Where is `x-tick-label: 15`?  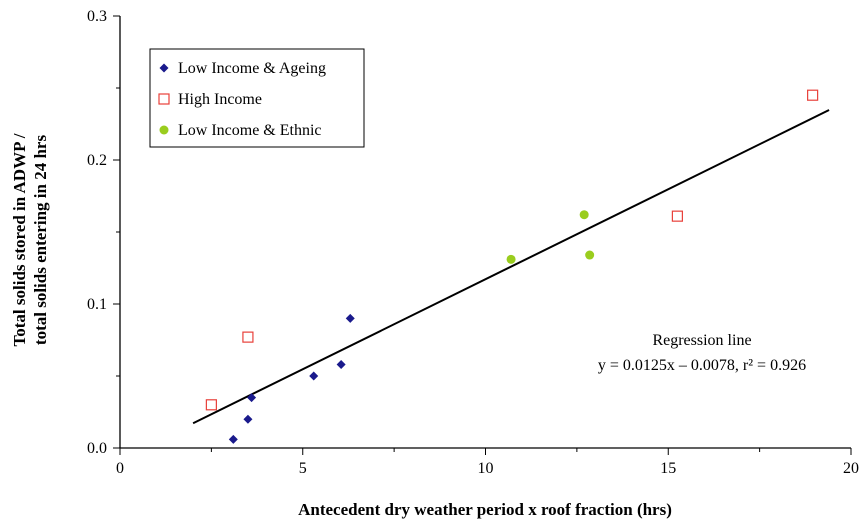 x-tick-label: 15 is located at coordinates (668, 468).